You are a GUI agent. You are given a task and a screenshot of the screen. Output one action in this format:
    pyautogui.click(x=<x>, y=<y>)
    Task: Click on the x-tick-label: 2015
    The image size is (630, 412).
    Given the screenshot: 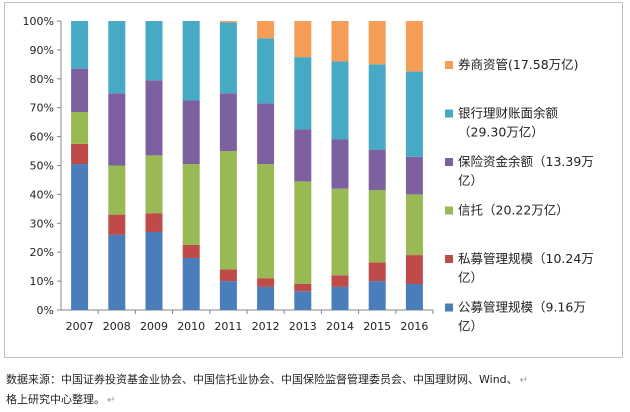 What is the action you would take?
    pyautogui.click(x=377, y=326)
    